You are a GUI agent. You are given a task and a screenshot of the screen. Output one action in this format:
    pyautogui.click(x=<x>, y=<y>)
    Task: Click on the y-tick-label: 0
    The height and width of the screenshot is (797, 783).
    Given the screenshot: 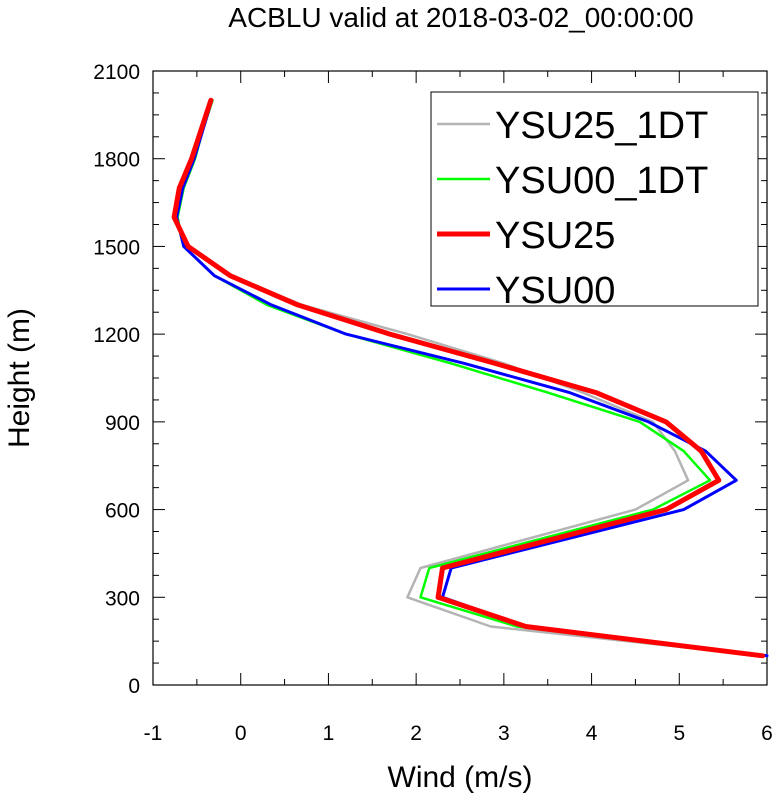 What is the action you would take?
    pyautogui.click(x=134, y=686)
    